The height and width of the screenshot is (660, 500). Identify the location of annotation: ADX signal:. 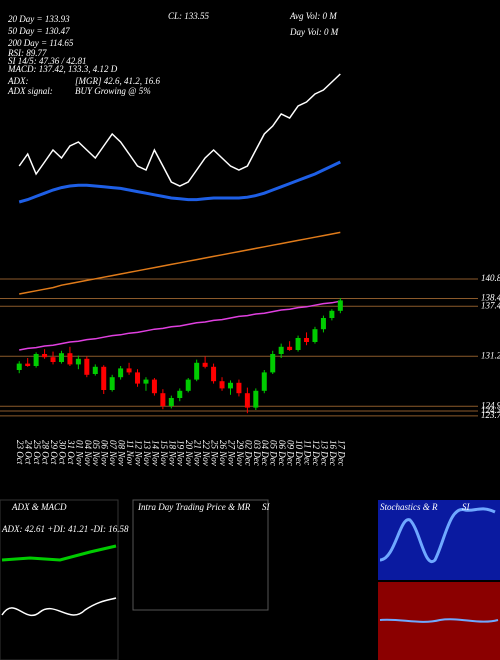
(30, 91).